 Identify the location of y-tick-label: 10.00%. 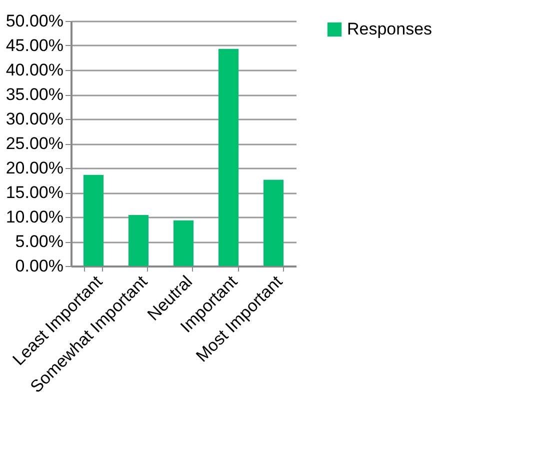
(35, 217).